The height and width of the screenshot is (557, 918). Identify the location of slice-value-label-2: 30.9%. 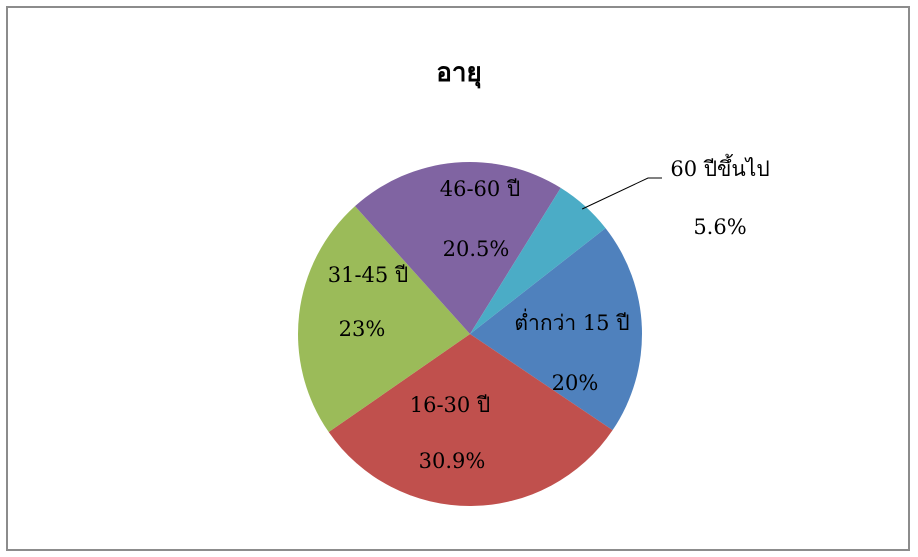
(452, 461).